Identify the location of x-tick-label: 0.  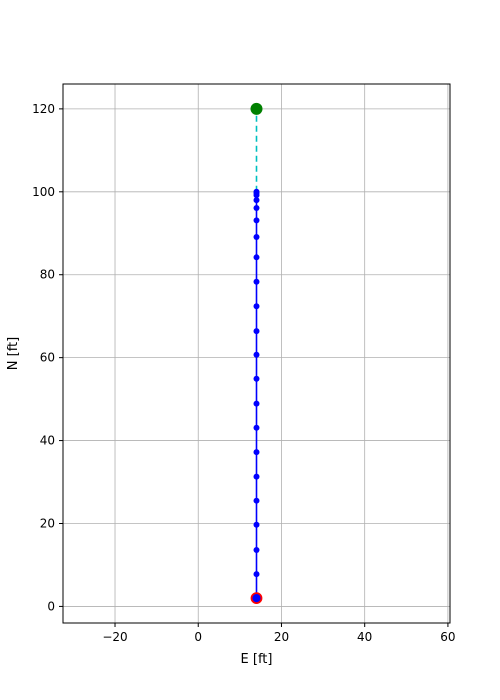
(198, 637).